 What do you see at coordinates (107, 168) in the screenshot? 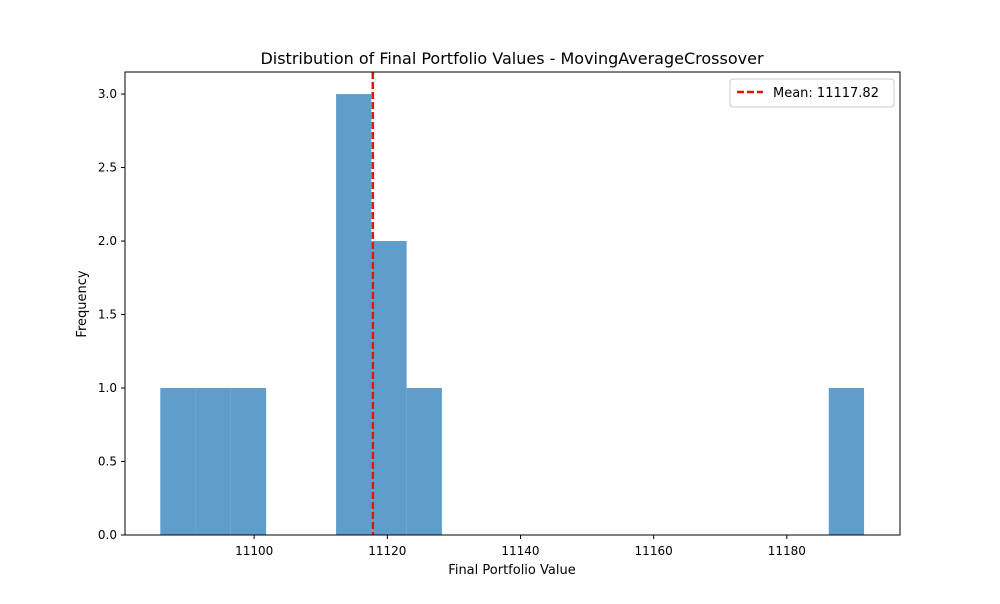
I see `y-tick-label: 2.5` at bounding box center [107, 168].